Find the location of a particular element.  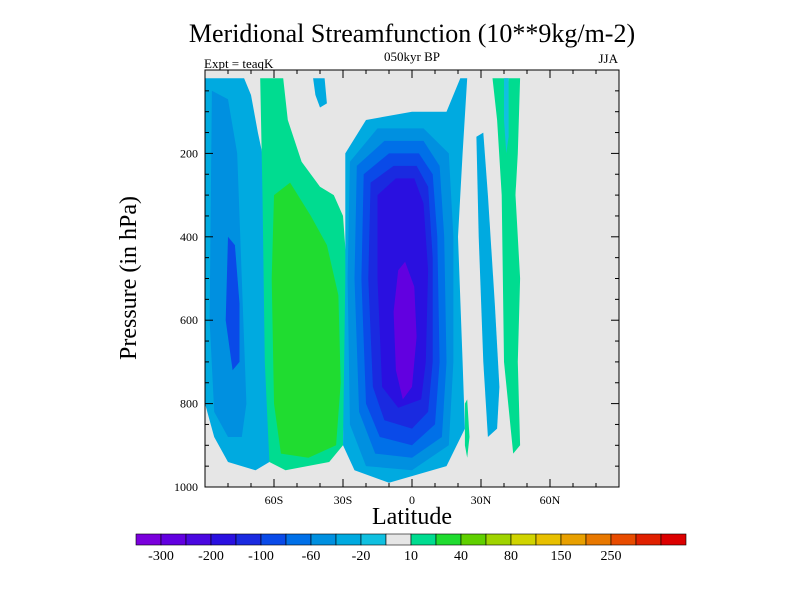

experiment-label: Expt = teaqK is located at coordinates (239, 63).